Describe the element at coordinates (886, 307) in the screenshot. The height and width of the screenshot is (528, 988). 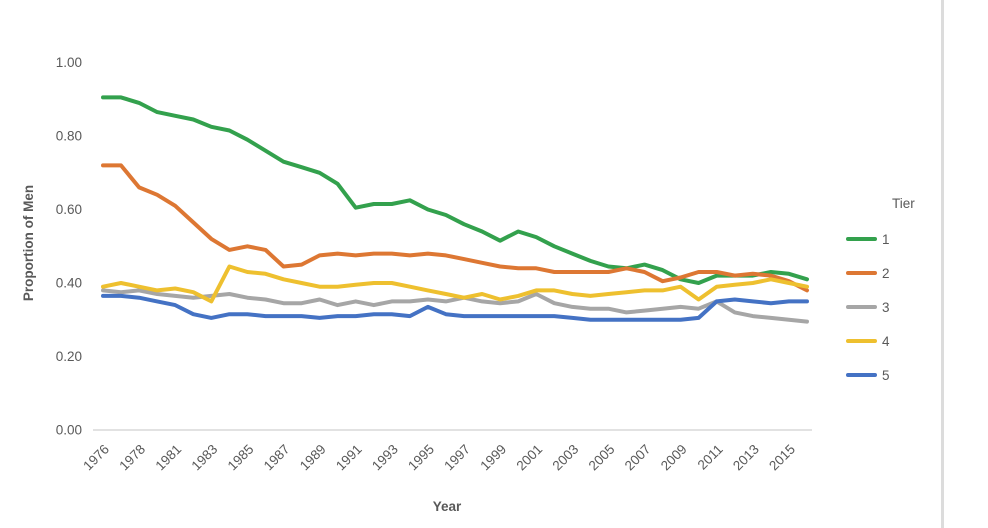
I see `legend-label-3: 3` at that location.